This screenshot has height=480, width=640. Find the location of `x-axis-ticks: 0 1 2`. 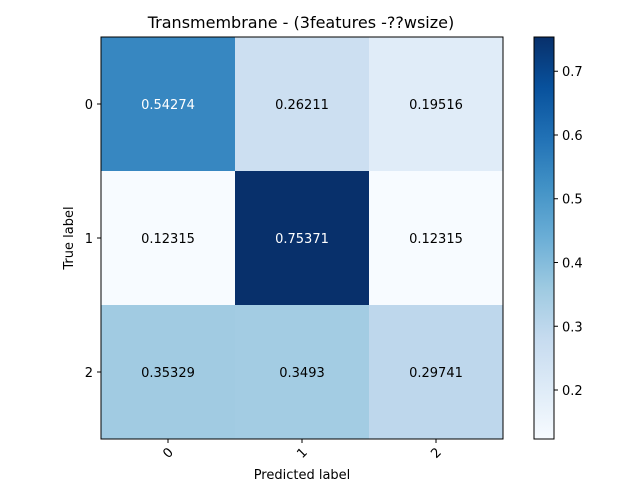

x-axis-ticks: 0 1 2 is located at coordinates (302, 450).